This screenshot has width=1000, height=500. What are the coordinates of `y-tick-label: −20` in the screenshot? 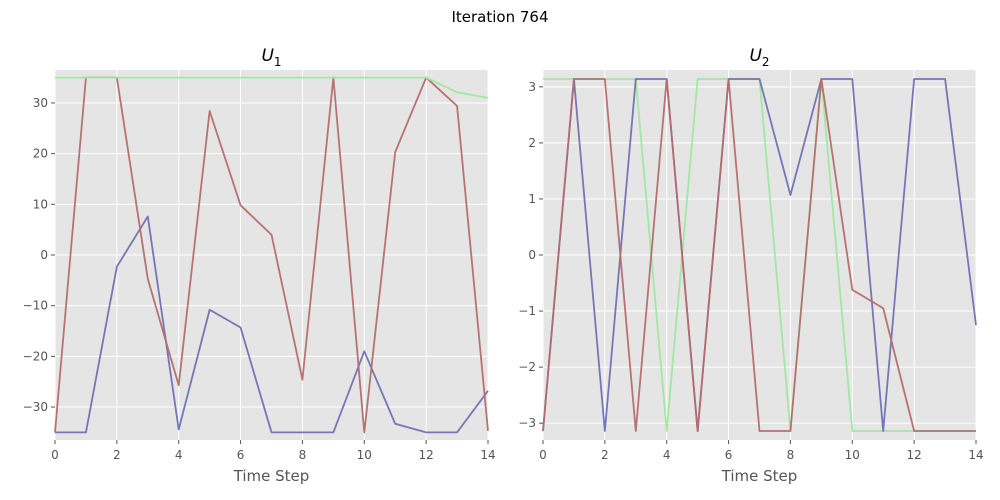 It's located at (35, 356).